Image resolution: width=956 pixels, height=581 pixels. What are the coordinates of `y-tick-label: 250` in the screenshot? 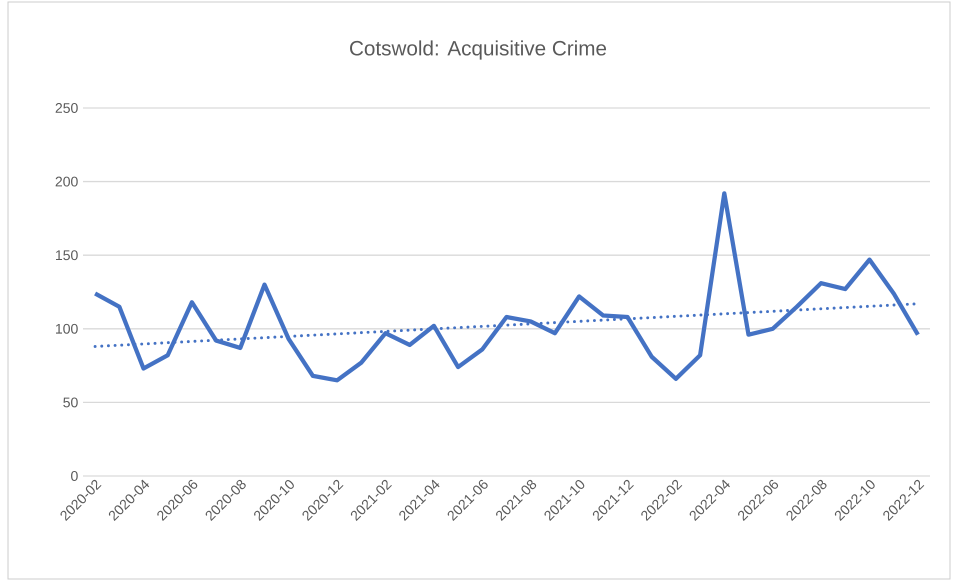 It's located at (67, 108).